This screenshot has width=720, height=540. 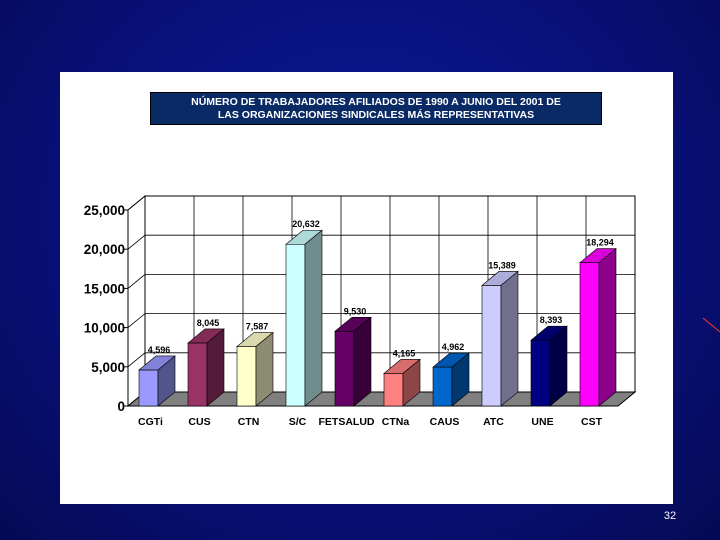 I want to click on x-tick-label: CST, so click(x=592, y=422).